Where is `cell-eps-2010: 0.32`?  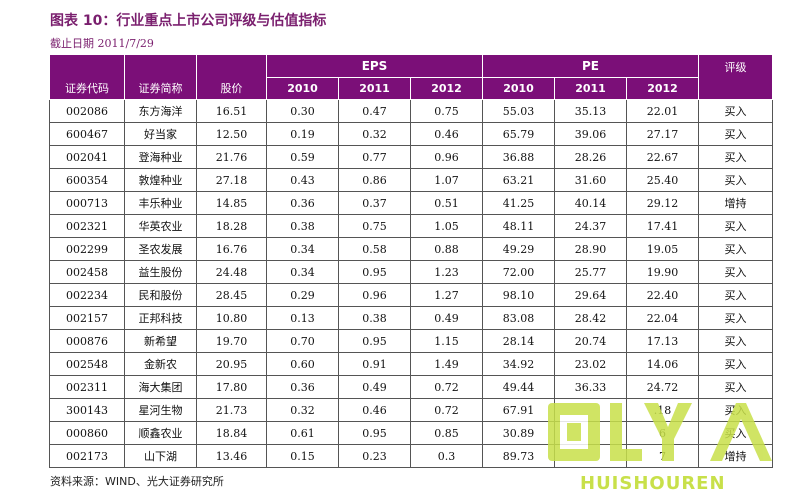
cell-eps-2010: 0.32 is located at coordinates (302, 410).